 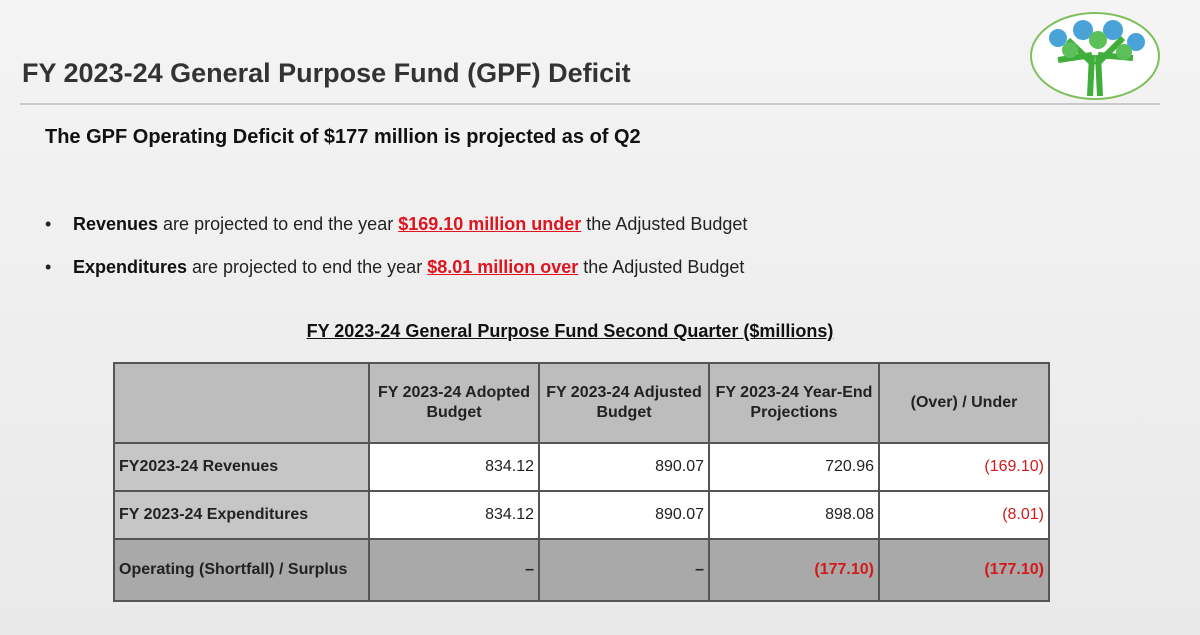 What do you see at coordinates (794, 515) in the screenshot?
I see `cell: 898.08` at bounding box center [794, 515].